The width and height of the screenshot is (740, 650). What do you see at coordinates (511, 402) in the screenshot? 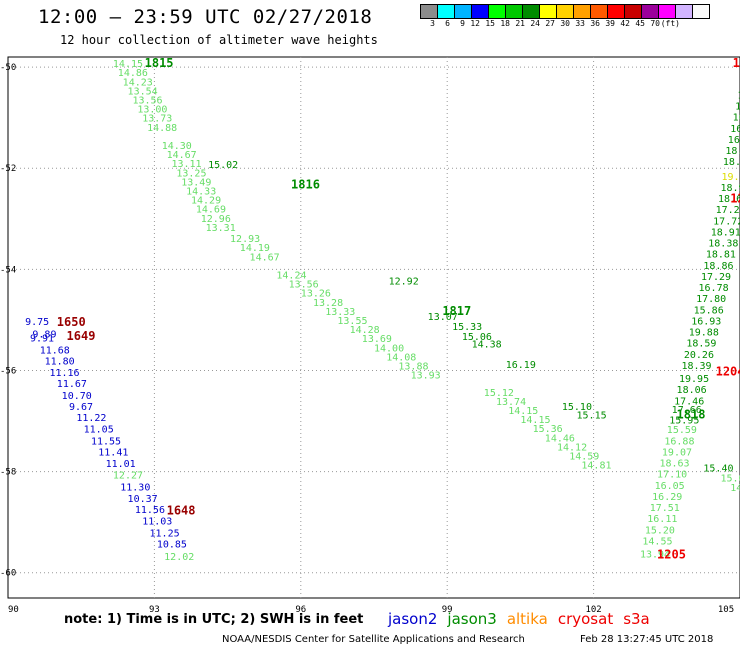
I see `data-point-s3a: 13.74` at bounding box center [511, 402].